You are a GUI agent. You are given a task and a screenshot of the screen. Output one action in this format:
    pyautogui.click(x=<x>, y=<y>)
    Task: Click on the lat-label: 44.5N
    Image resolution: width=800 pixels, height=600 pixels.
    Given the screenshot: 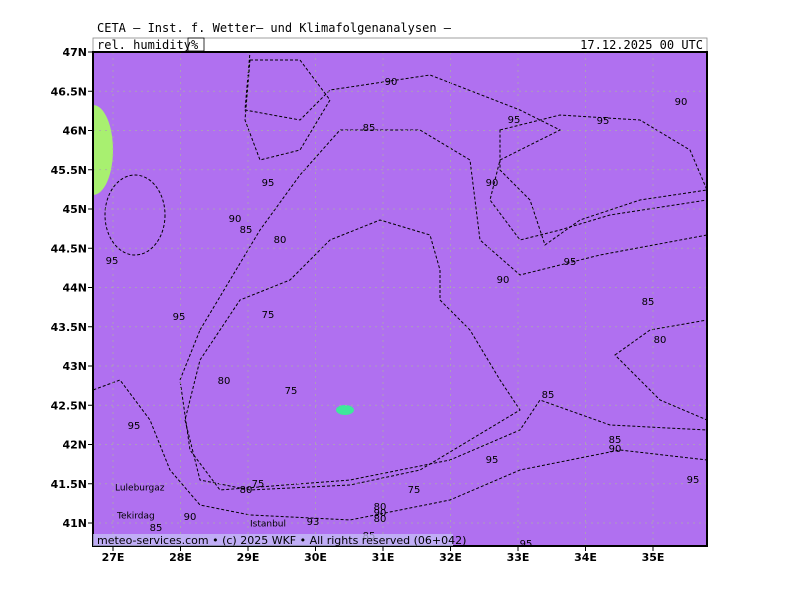 What is the action you would take?
    pyautogui.click(x=69, y=248)
    